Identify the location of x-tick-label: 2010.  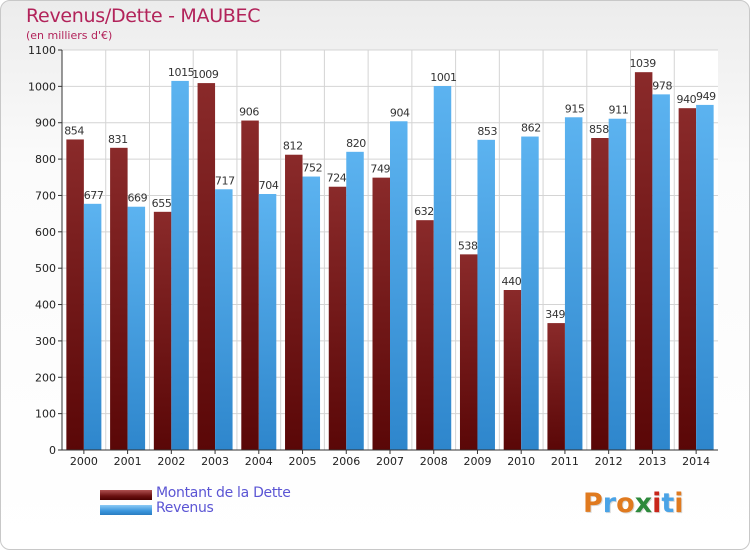
(521, 461).